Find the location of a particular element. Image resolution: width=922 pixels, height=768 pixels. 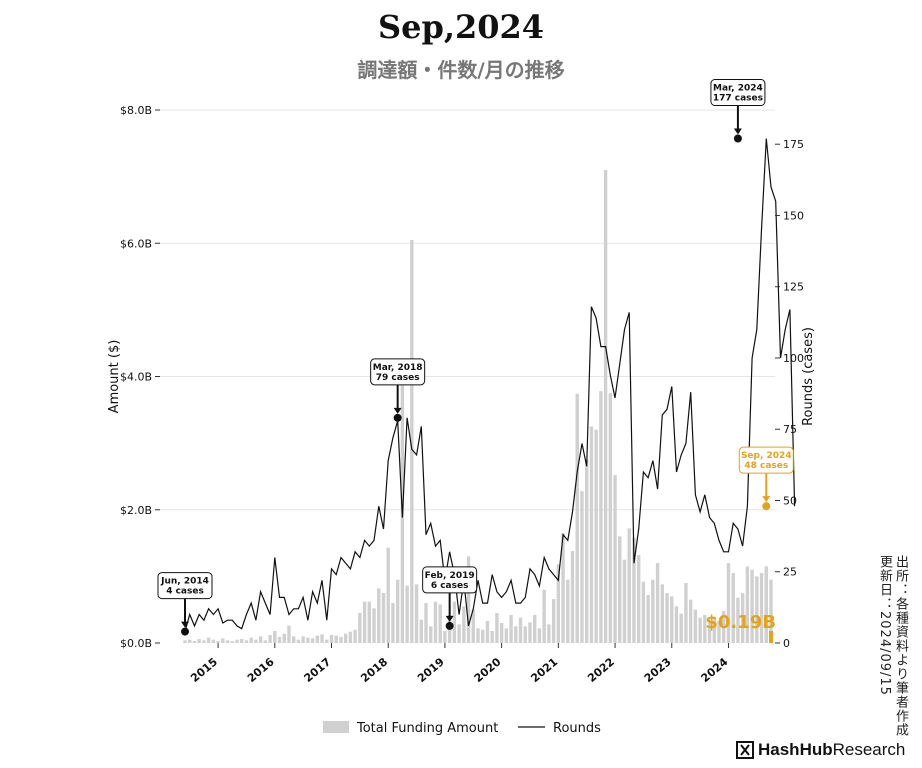

brand-logo: HashHubResearch is located at coordinates (820, 750).